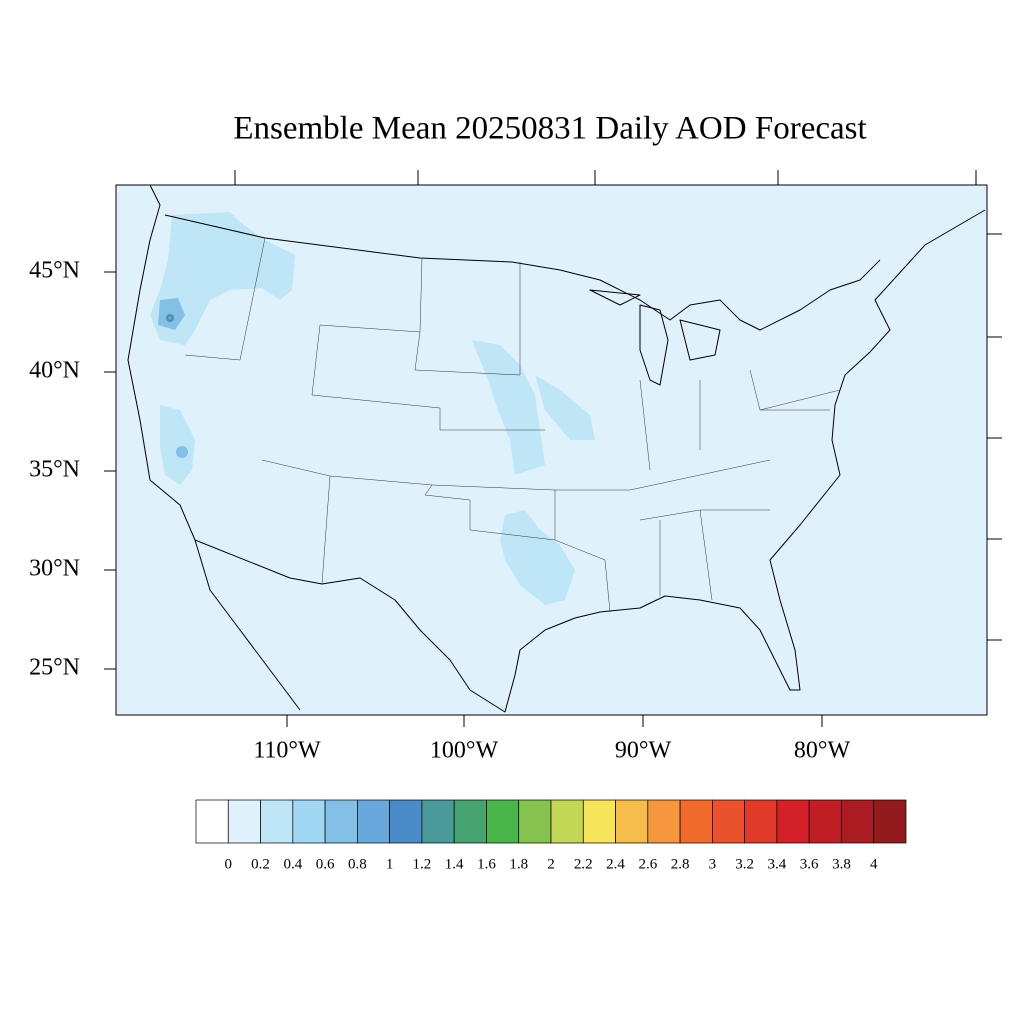 The width and height of the screenshot is (1024, 1024). I want to click on colorbar-label: 0, so click(229, 864).